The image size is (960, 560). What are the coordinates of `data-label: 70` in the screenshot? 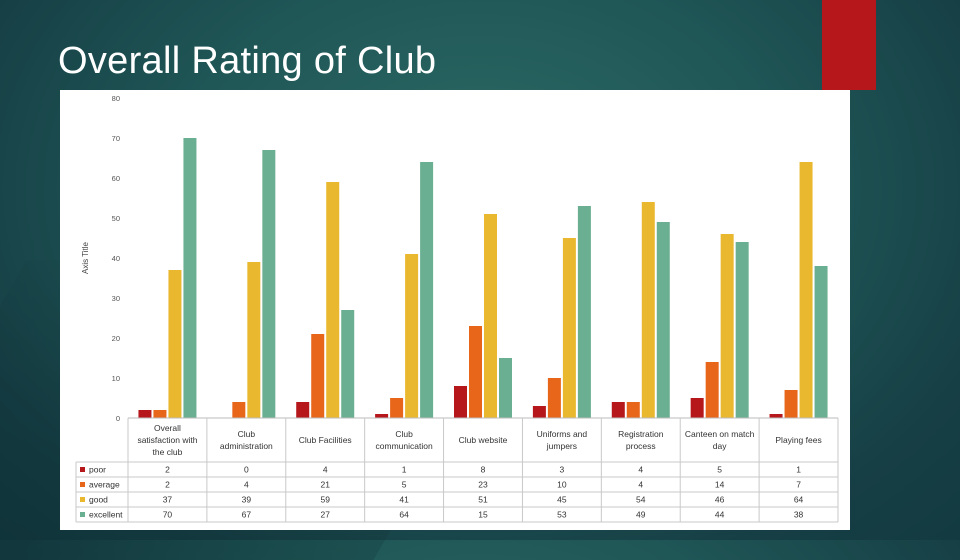 It's located at (168, 515).